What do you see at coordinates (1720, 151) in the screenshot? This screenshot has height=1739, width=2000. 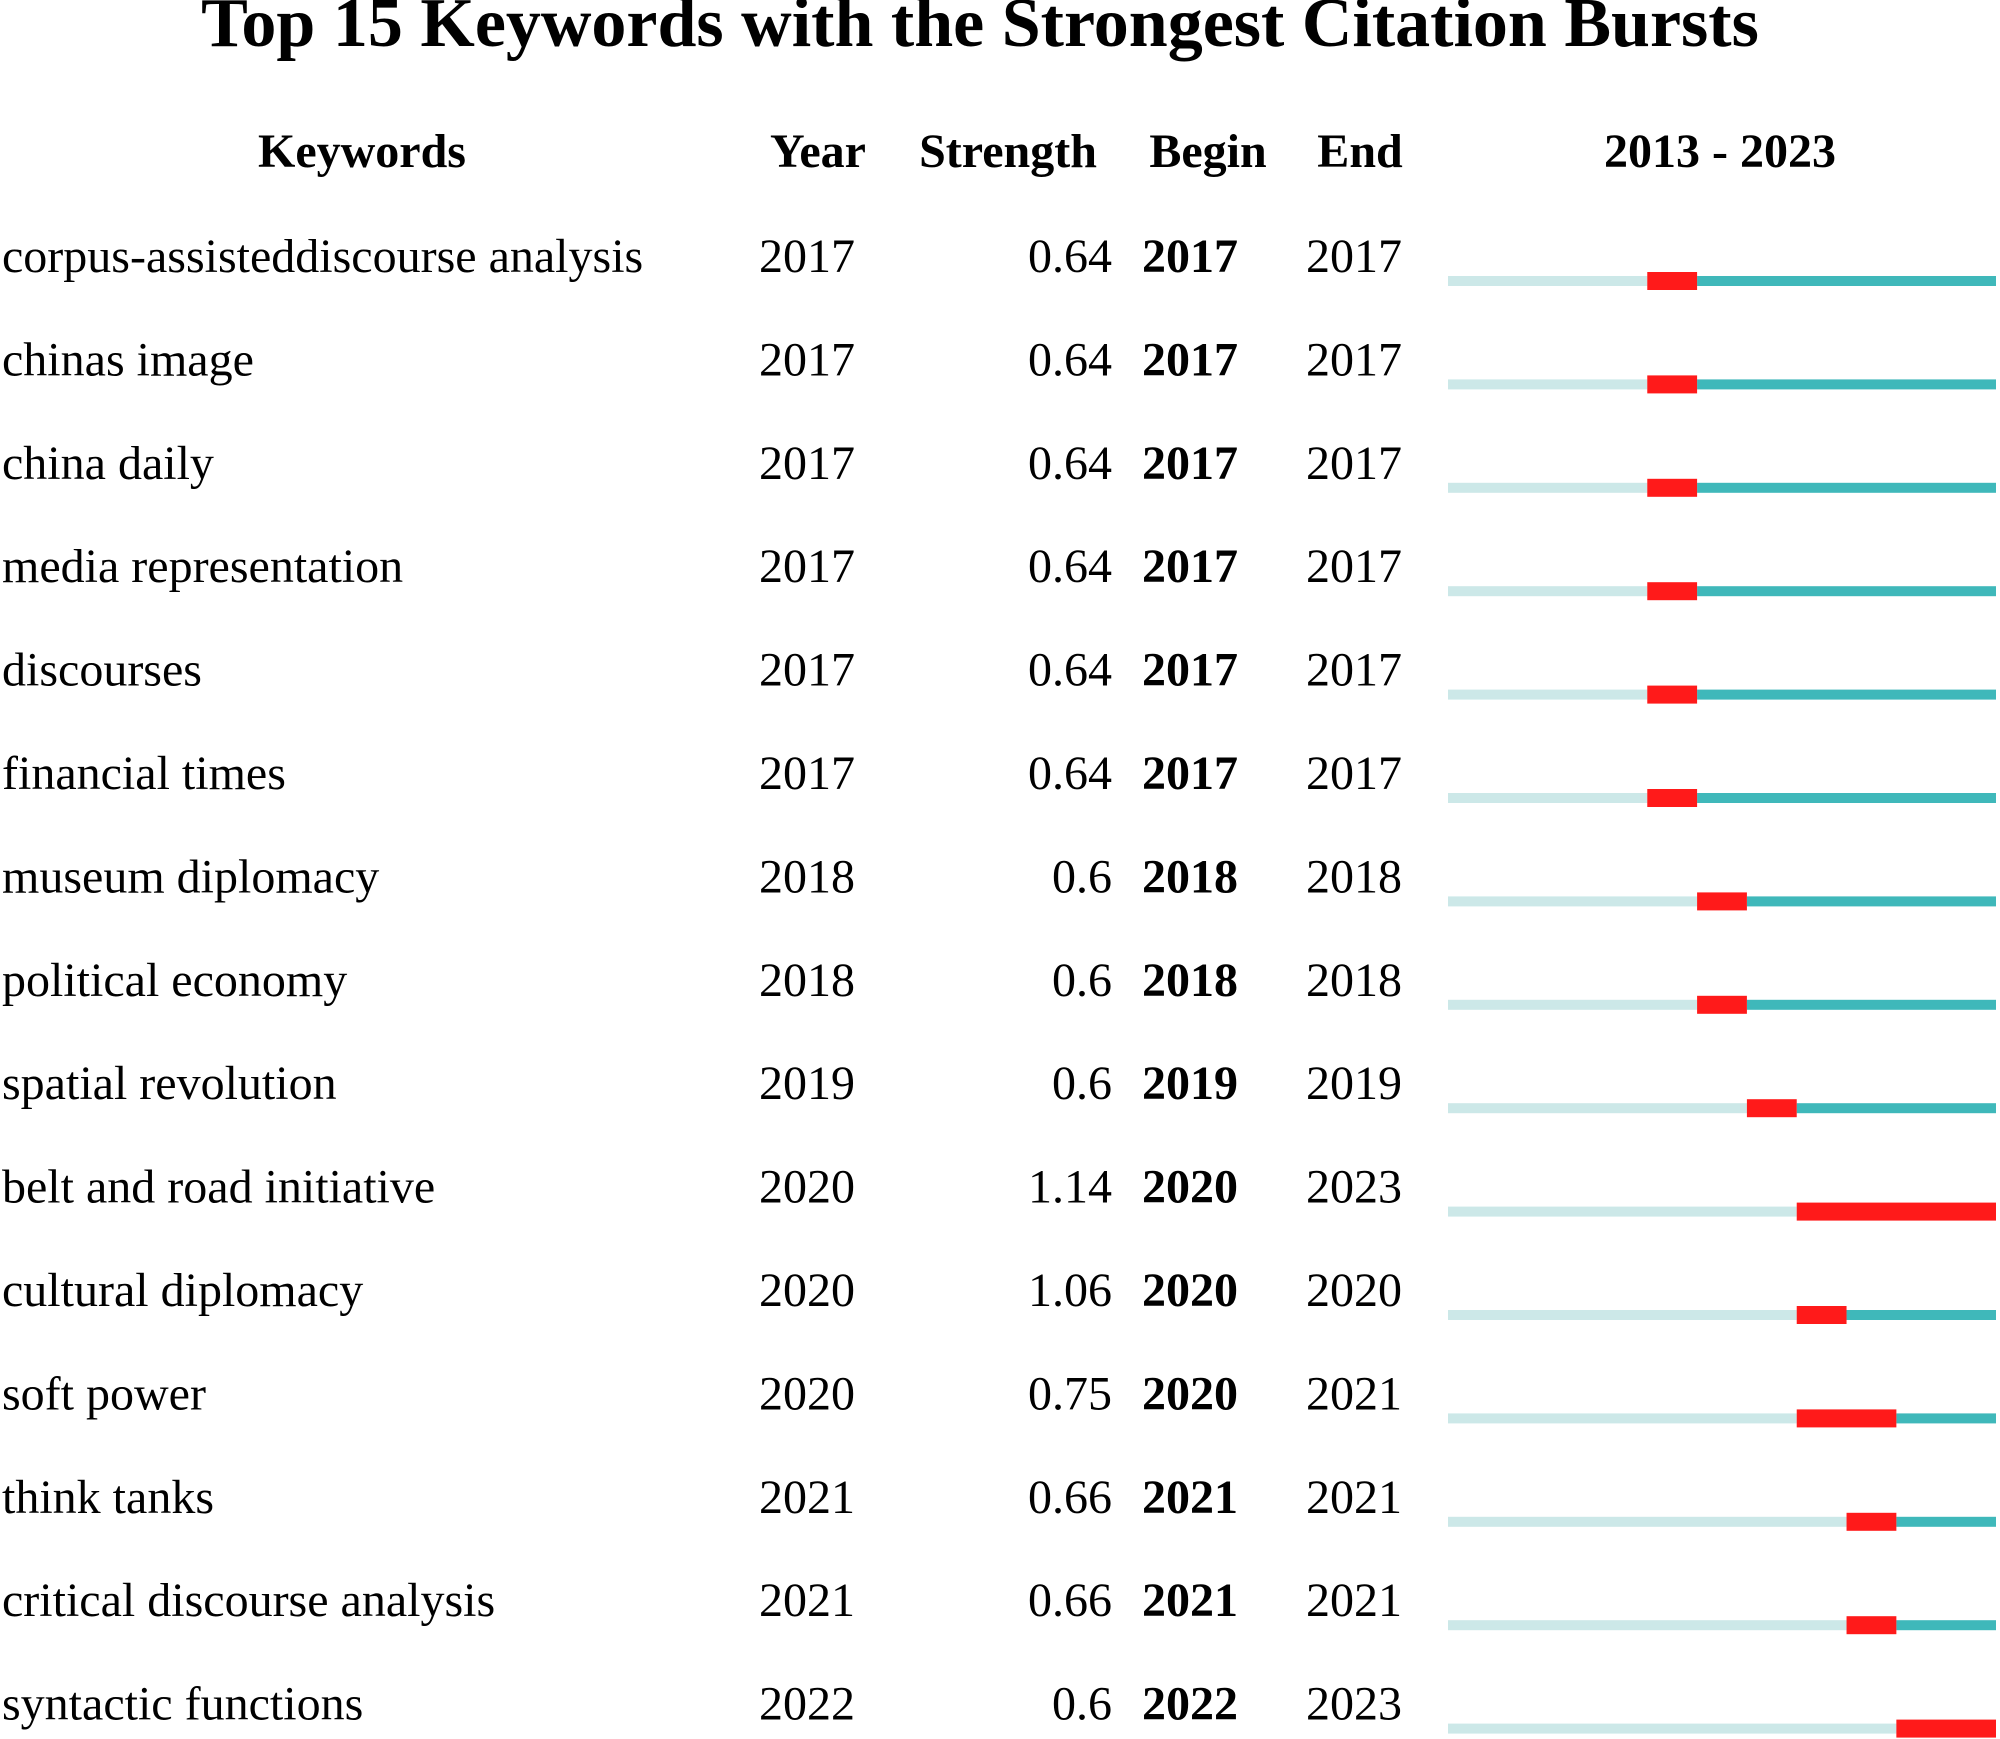 I see `column-header: 2013 - 2023` at bounding box center [1720, 151].